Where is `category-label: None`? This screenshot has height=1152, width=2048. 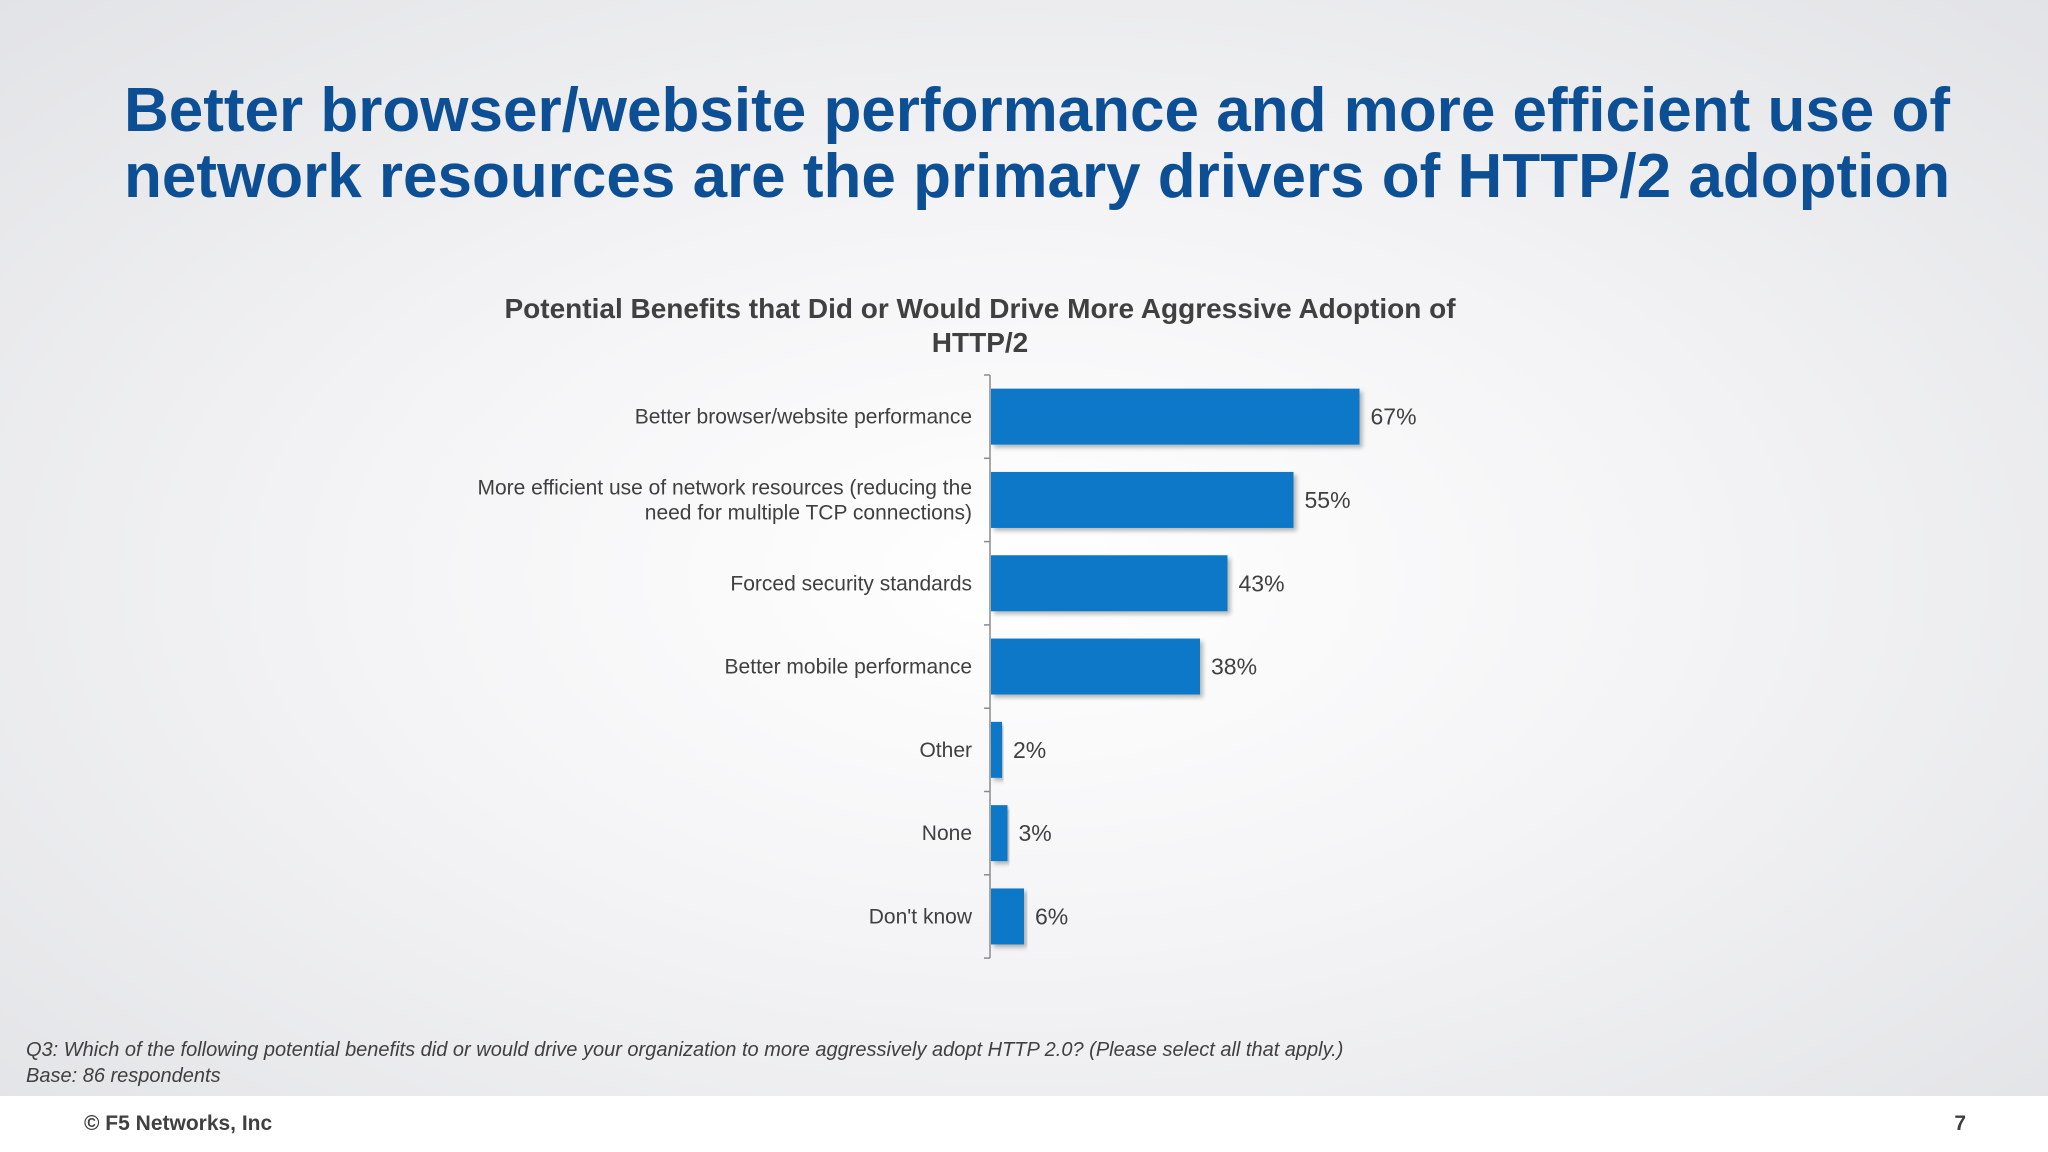
category-label: None is located at coordinates (947, 833).